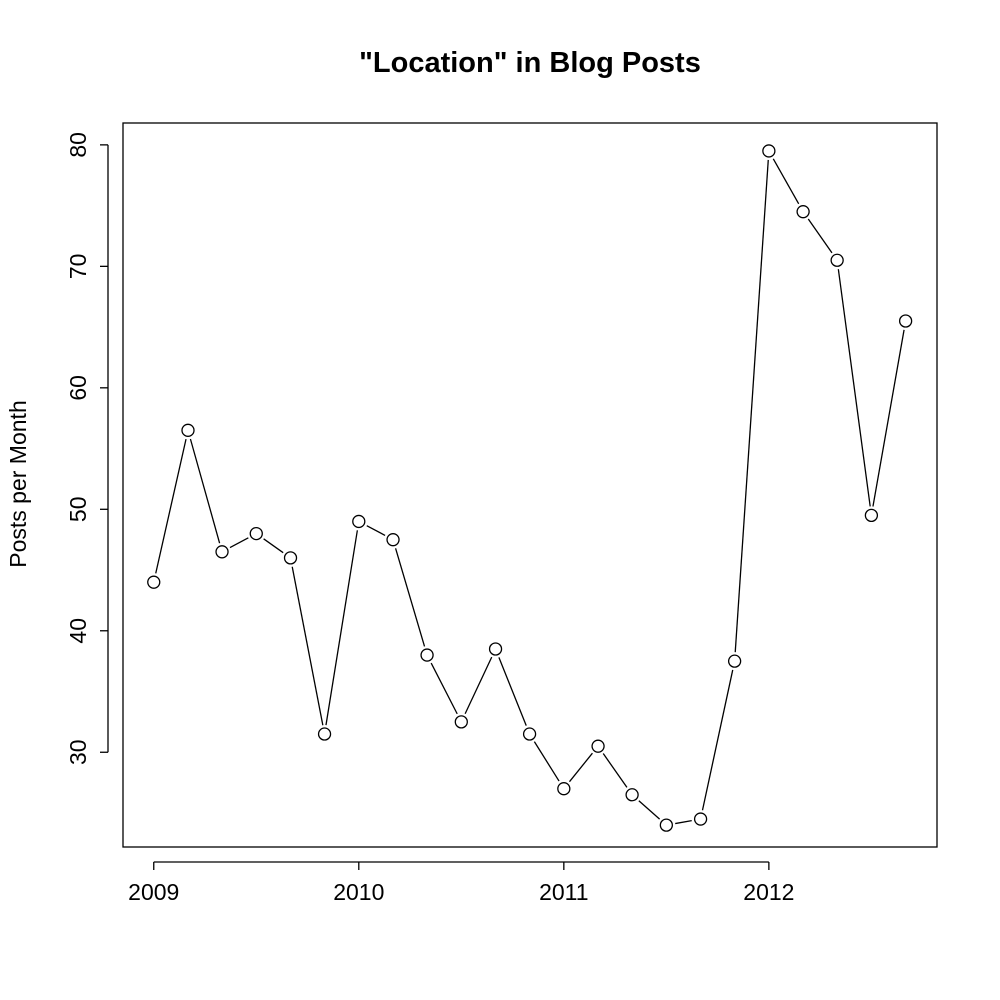 This screenshot has height=1000, width=1000. What do you see at coordinates (78, 509) in the screenshot?
I see `y-tick-label-50: 50` at bounding box center [78, 509].